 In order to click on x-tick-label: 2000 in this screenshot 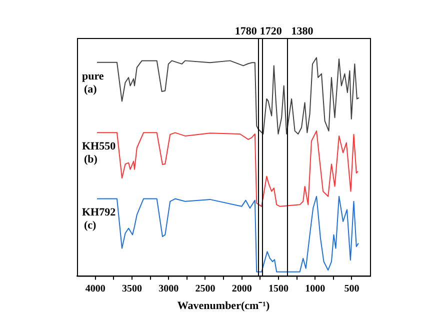, I will do `click(242, 288)`.